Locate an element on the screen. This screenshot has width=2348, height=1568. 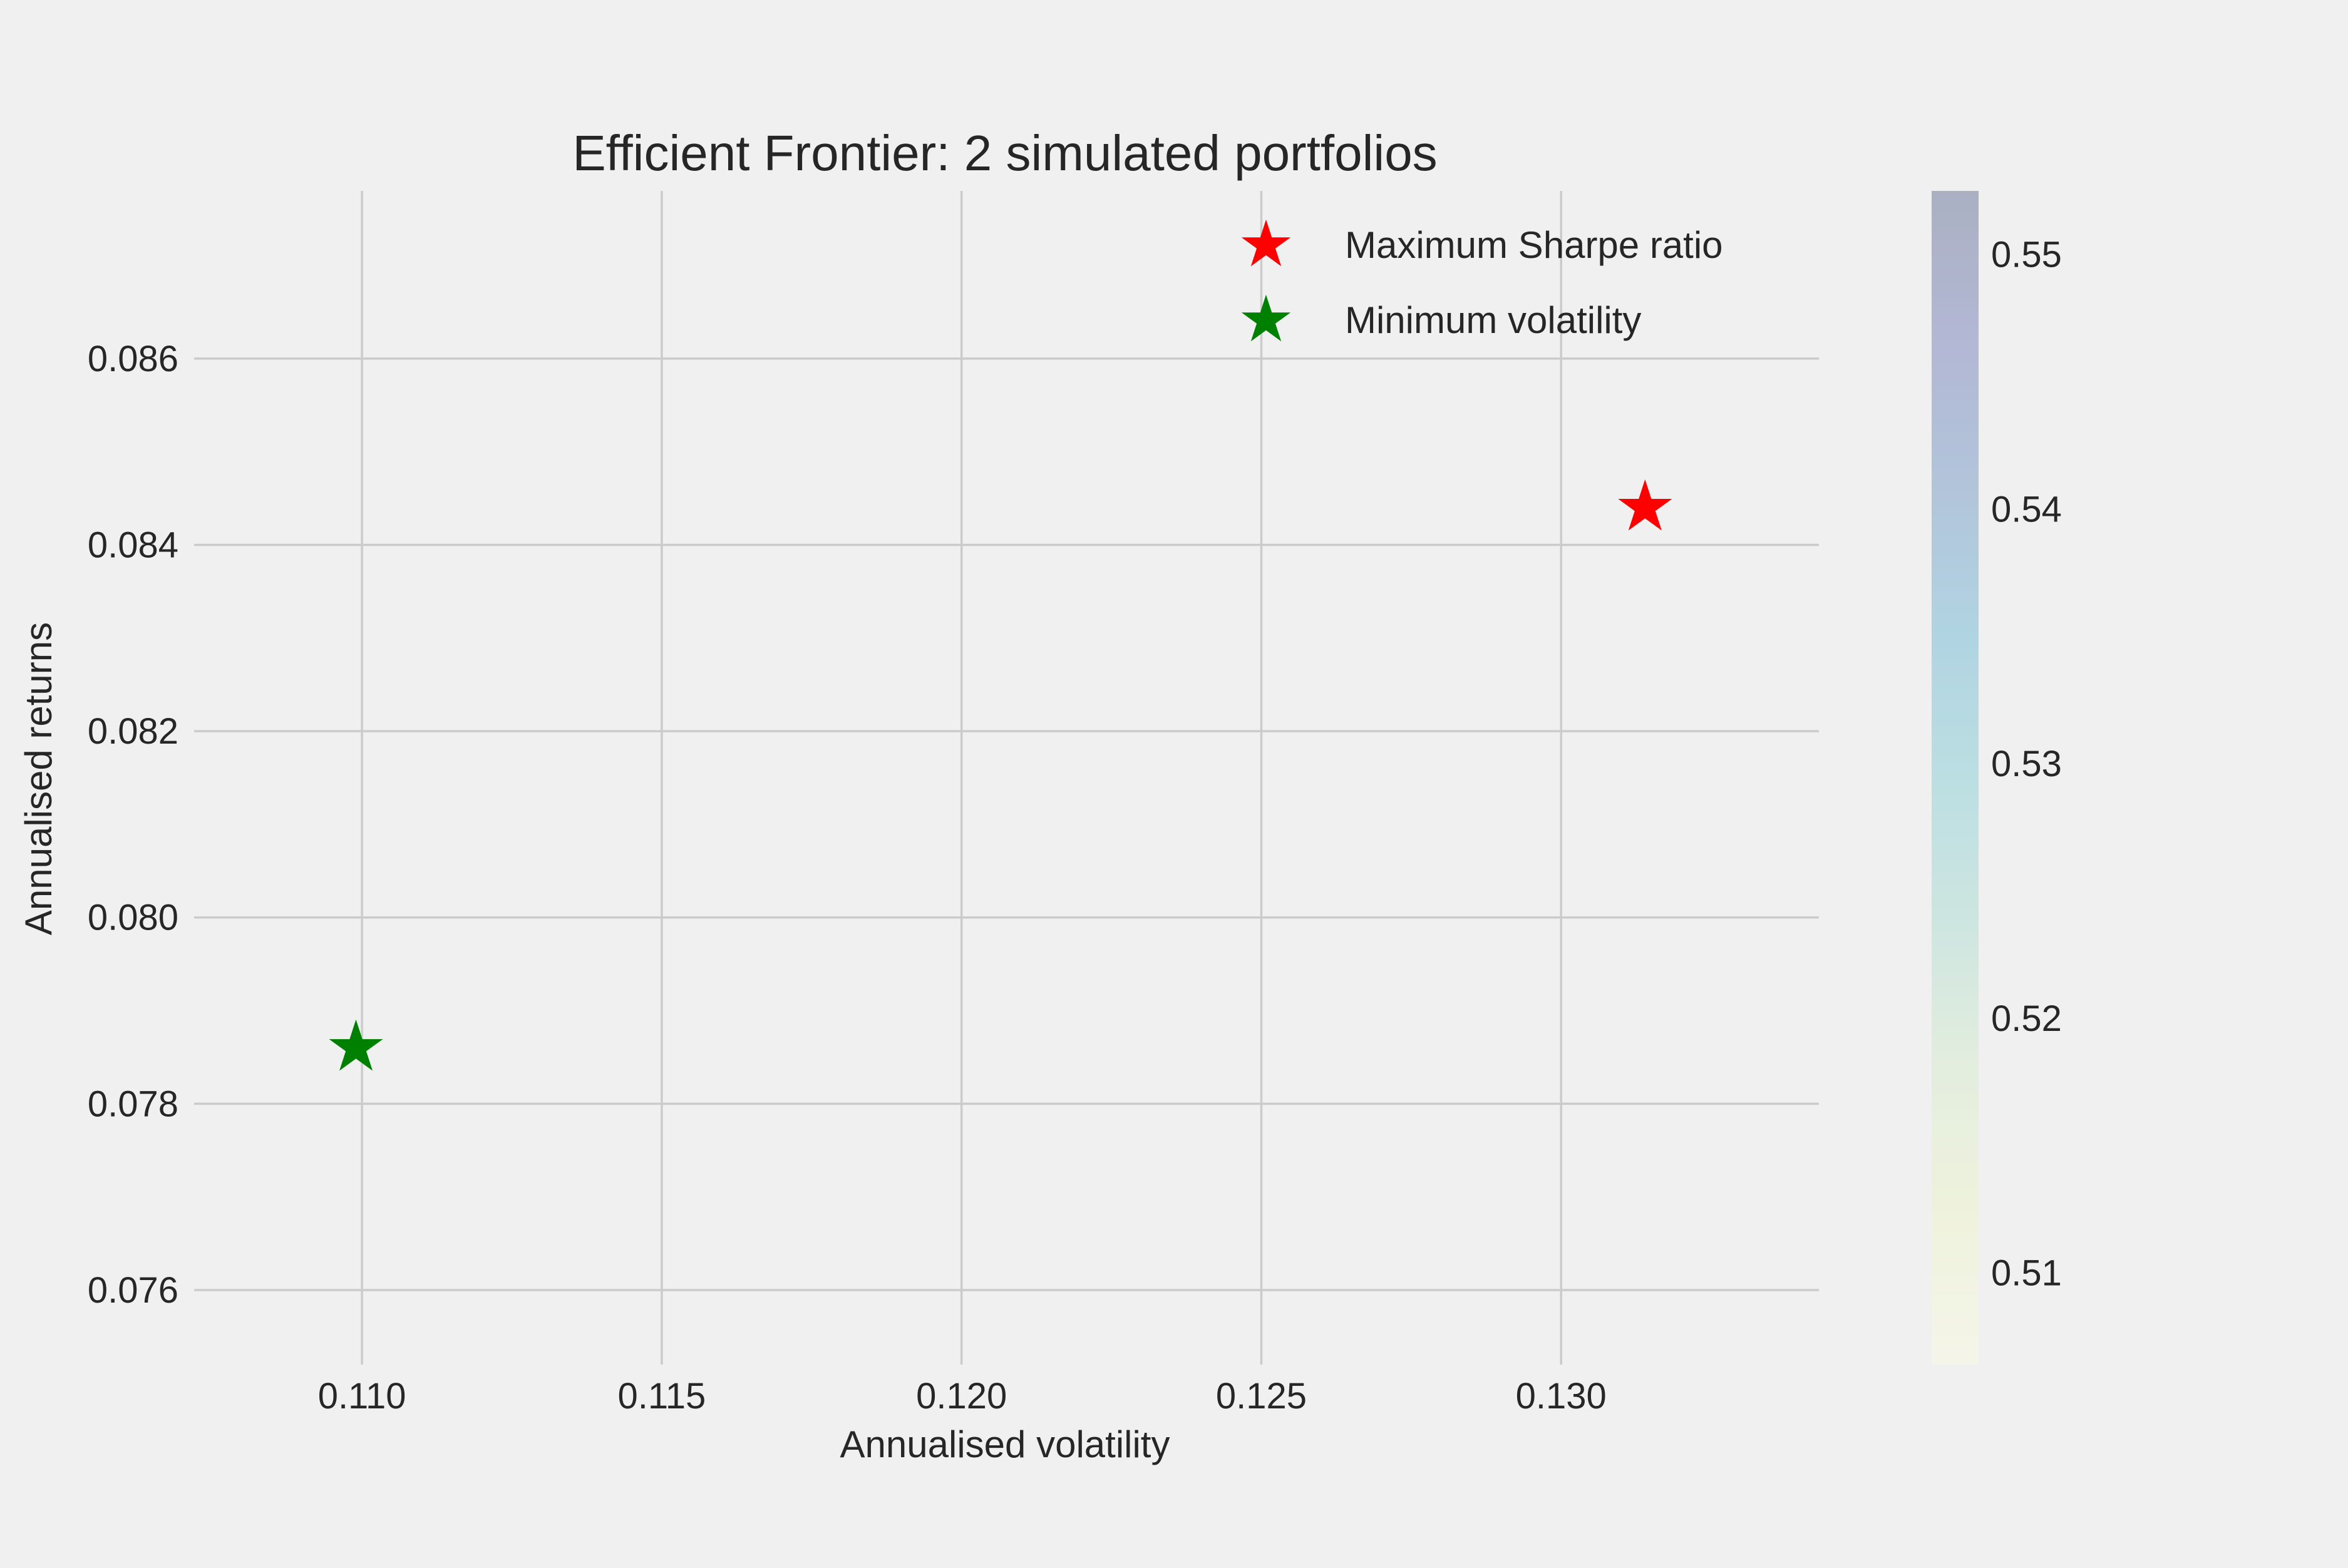
x-tick-label: 0.110 is located at coordinates (362, 1396).